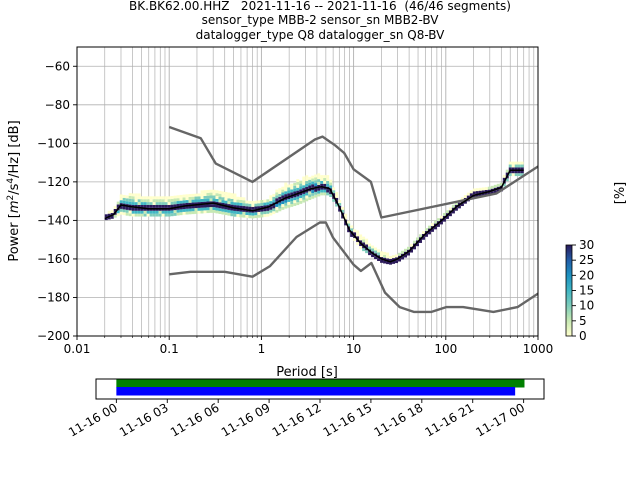  Describe the element at coordinates (144, 419) in the screenshot. I see `timeline-tick-label: 11-16 03` at that location.